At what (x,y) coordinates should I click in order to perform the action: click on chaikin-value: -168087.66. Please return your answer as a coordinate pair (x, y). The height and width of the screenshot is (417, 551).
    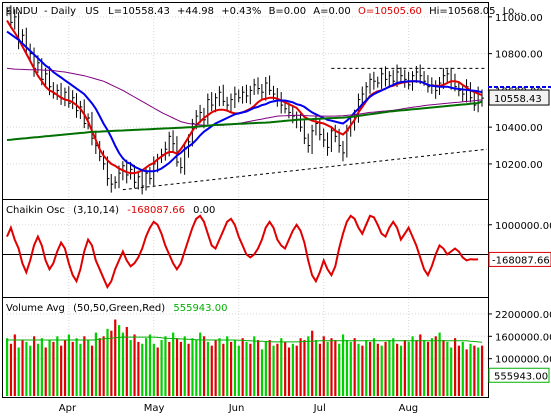
    Looking at the image, I should click on (156, 210).